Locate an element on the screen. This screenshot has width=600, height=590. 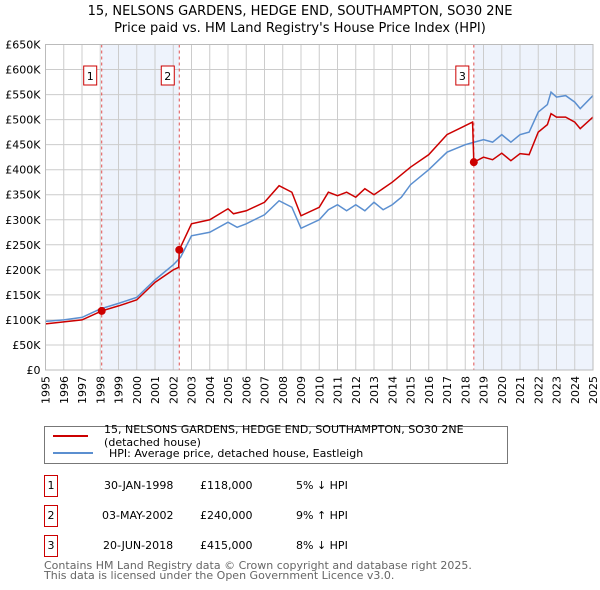
y-tick-label: £550K is located at coordinates (23, 95).